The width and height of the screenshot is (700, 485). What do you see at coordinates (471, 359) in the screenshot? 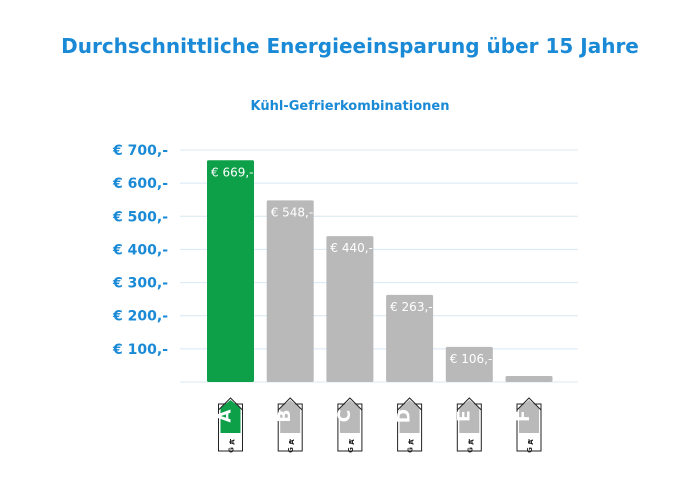
I see `data-label: € 106,-` at bounding box center [471, 359].